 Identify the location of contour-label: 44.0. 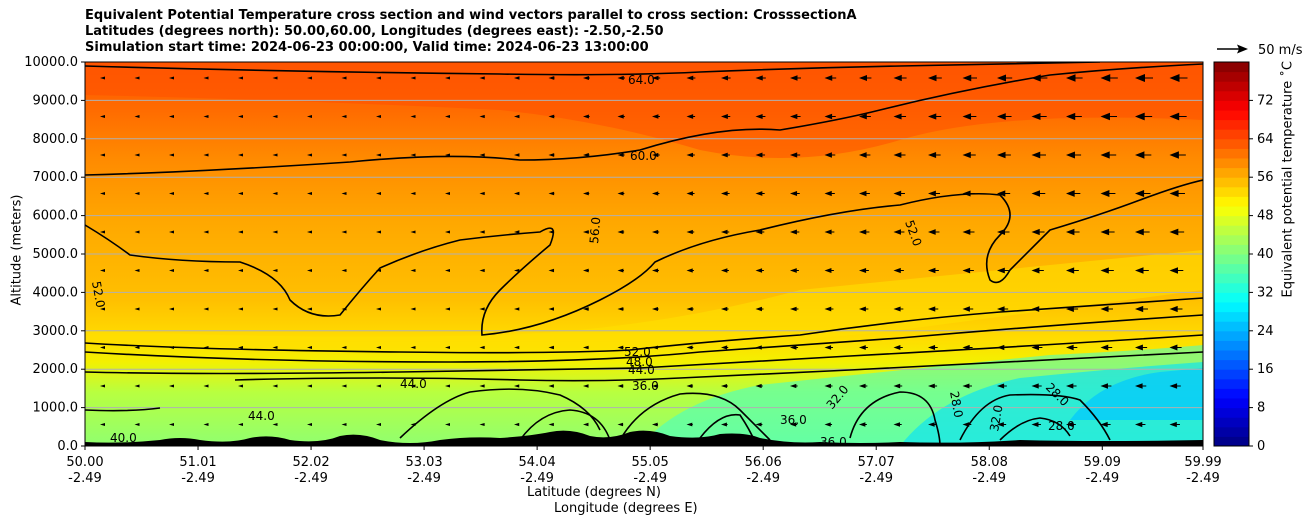
(413, 384).